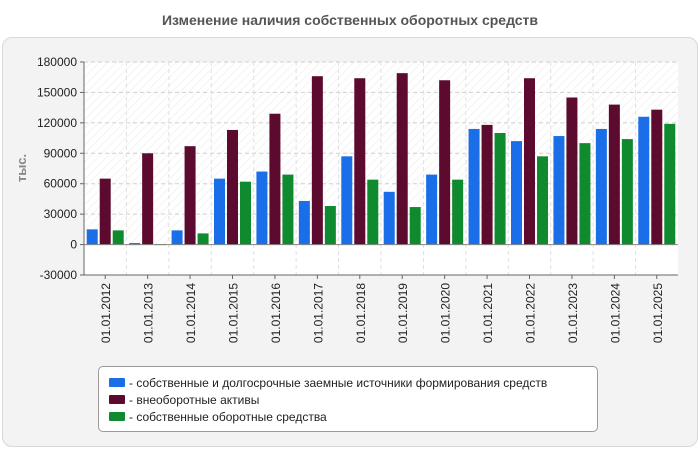 This screenshot has width=700, height=450. What do you see at coordinates (276, 313) in the screenshot?
I see `x-tick-label: 01.01.2016` at bounding box center [276, 313].